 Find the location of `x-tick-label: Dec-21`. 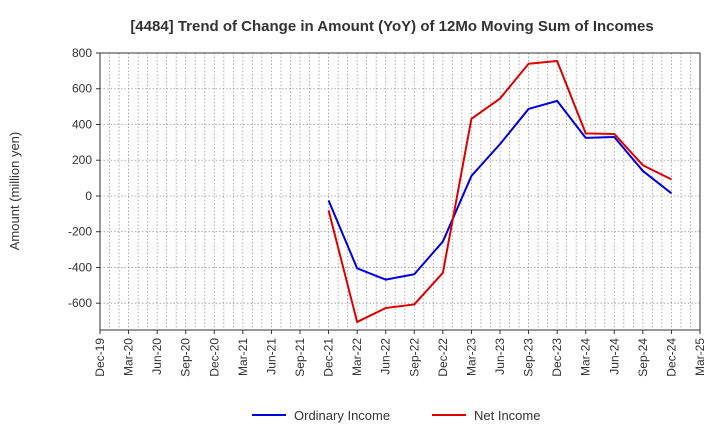

x-tick-label: Dec-21 is located at coordinates (329, 357).